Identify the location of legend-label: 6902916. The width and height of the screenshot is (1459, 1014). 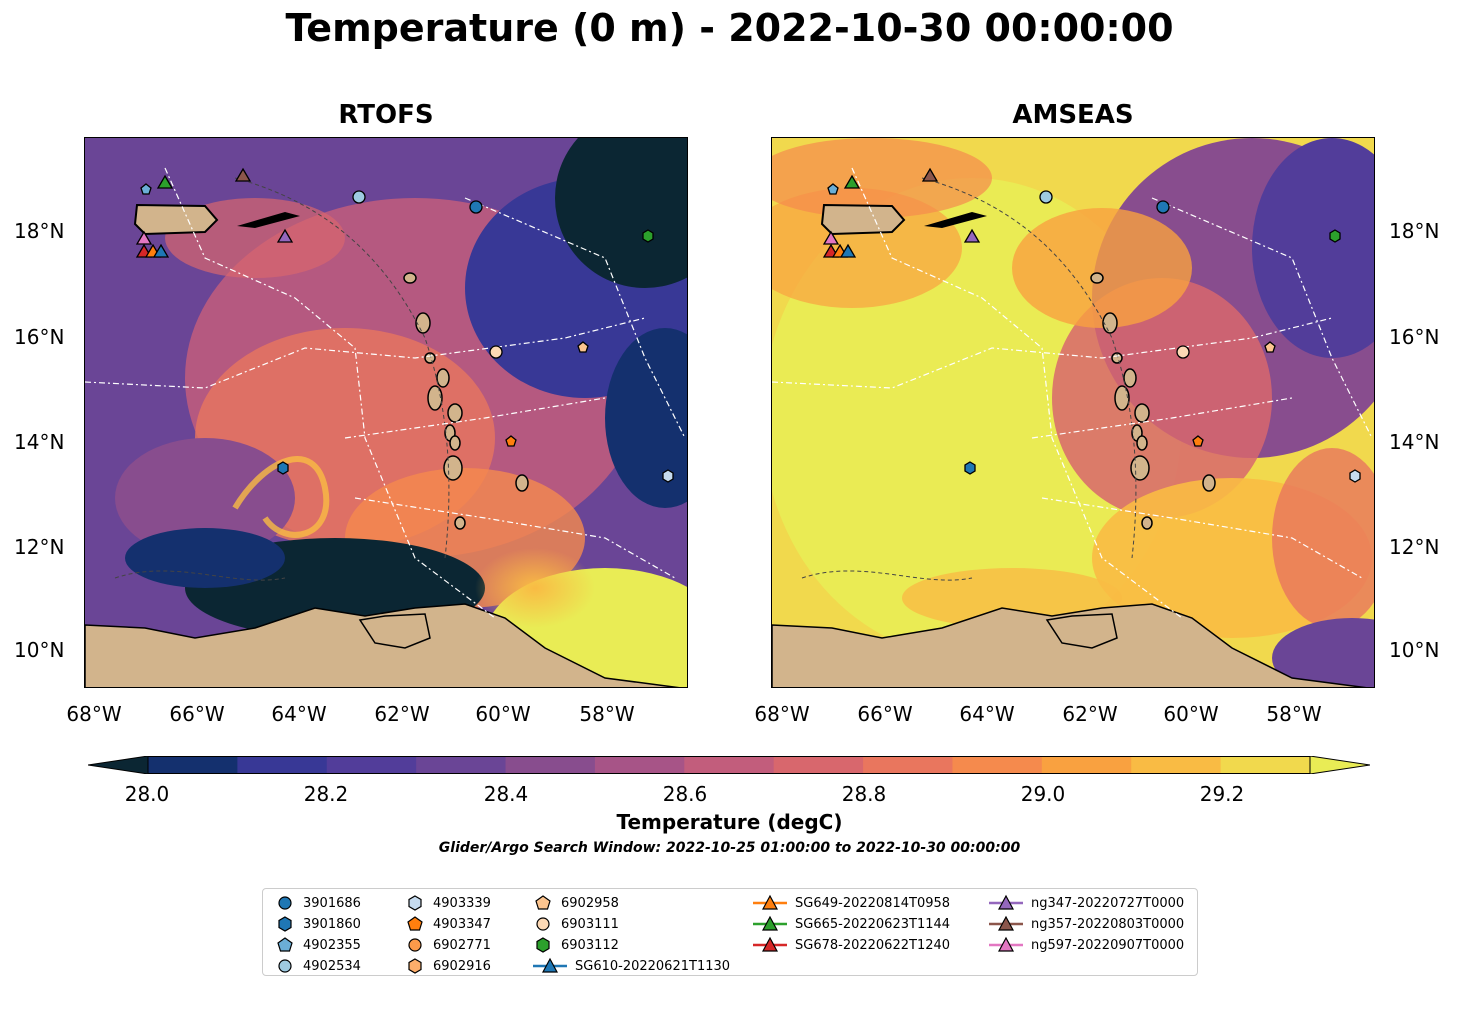
(462, 966).